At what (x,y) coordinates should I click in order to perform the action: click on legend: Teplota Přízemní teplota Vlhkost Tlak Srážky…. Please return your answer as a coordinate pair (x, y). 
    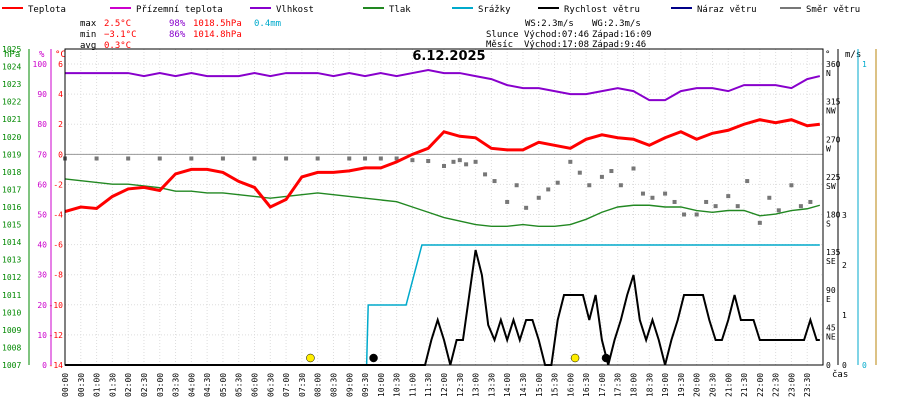
    Looking at the image, I should click on (450, 8).